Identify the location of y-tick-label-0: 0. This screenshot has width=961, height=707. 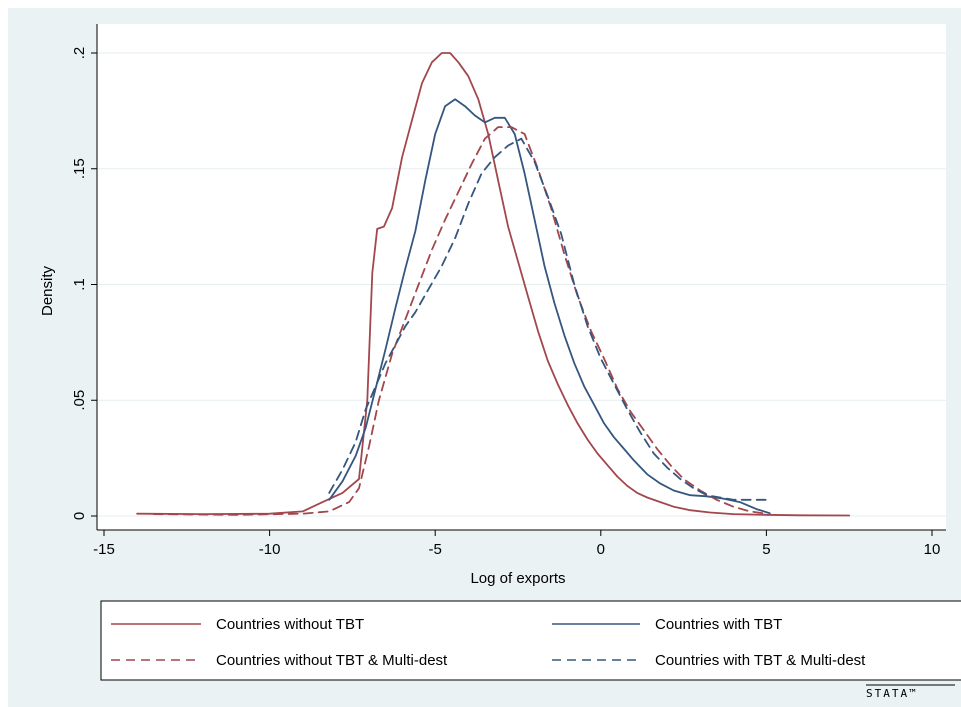
(79, 516).